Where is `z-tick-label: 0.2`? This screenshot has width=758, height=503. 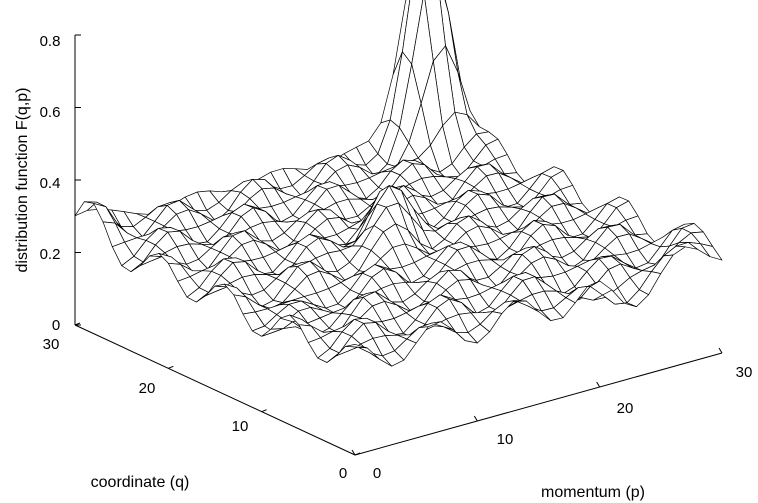 z-tick-label: 0.2 is located at coordinates (50, 254).